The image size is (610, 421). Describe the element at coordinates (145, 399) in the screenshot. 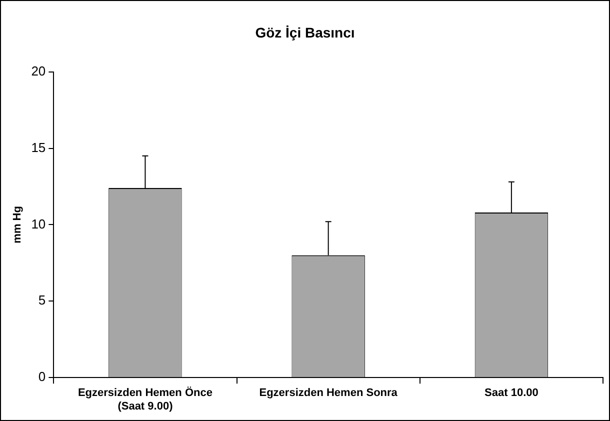

I see `x-tick-label: Egzersizden Hemen Önce (Saat 9.00)` at that location.